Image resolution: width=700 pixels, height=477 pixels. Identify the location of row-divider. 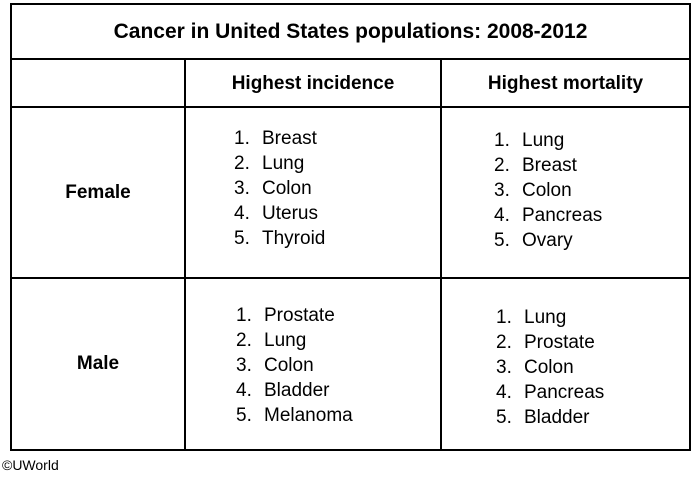
(350, 278).